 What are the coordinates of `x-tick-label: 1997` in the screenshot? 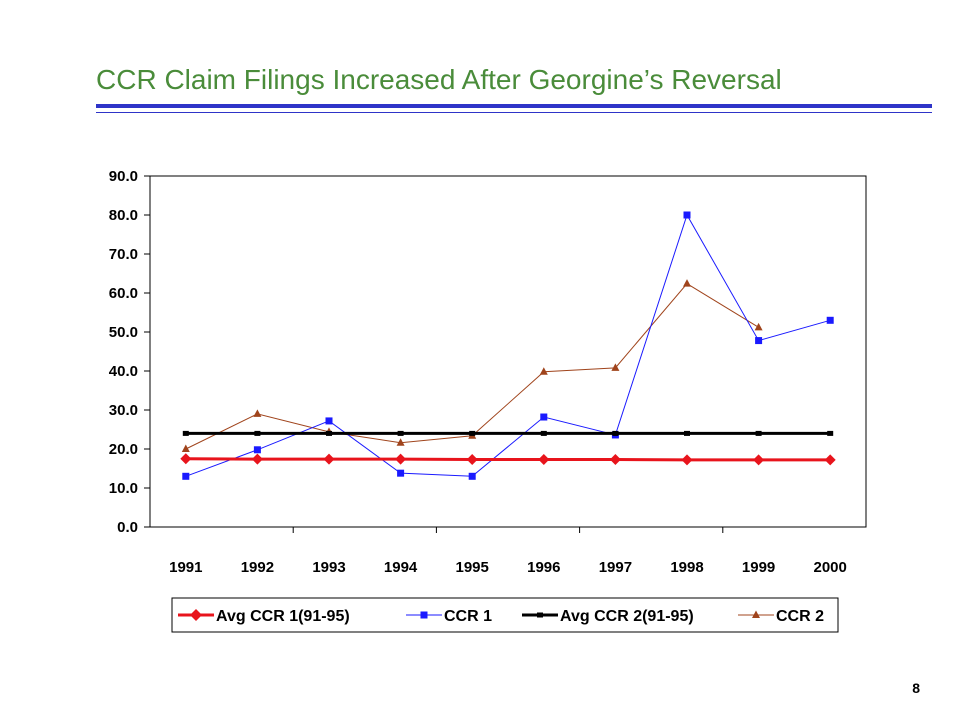 It's located at (615, 567).